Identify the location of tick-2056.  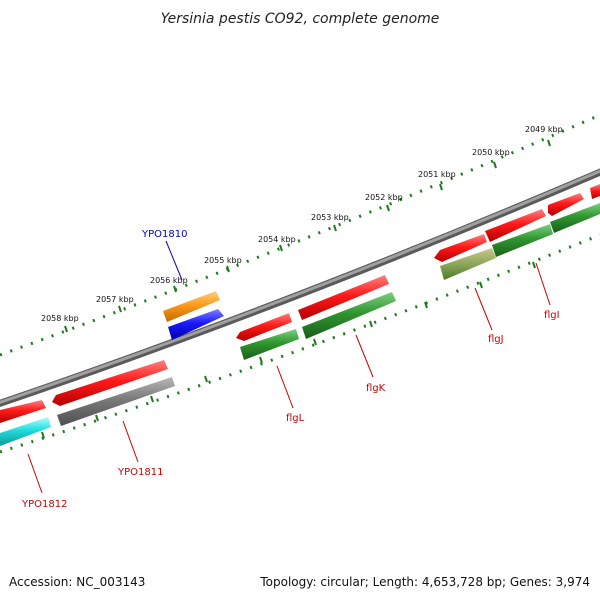
(175, 289).